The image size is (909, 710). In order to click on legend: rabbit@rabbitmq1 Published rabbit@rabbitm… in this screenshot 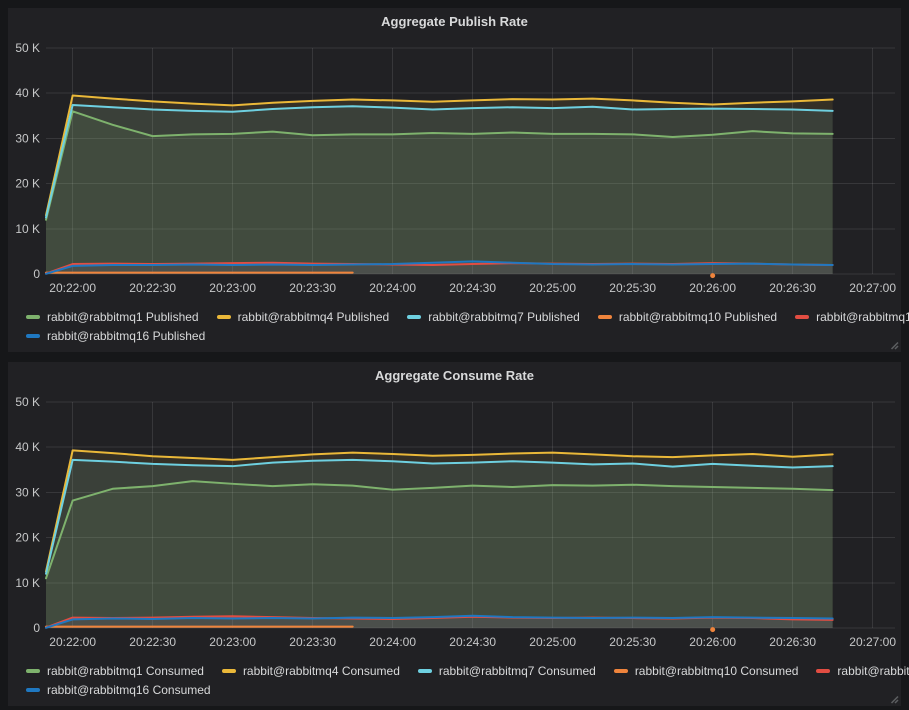, I will do `click(467, 326)`.